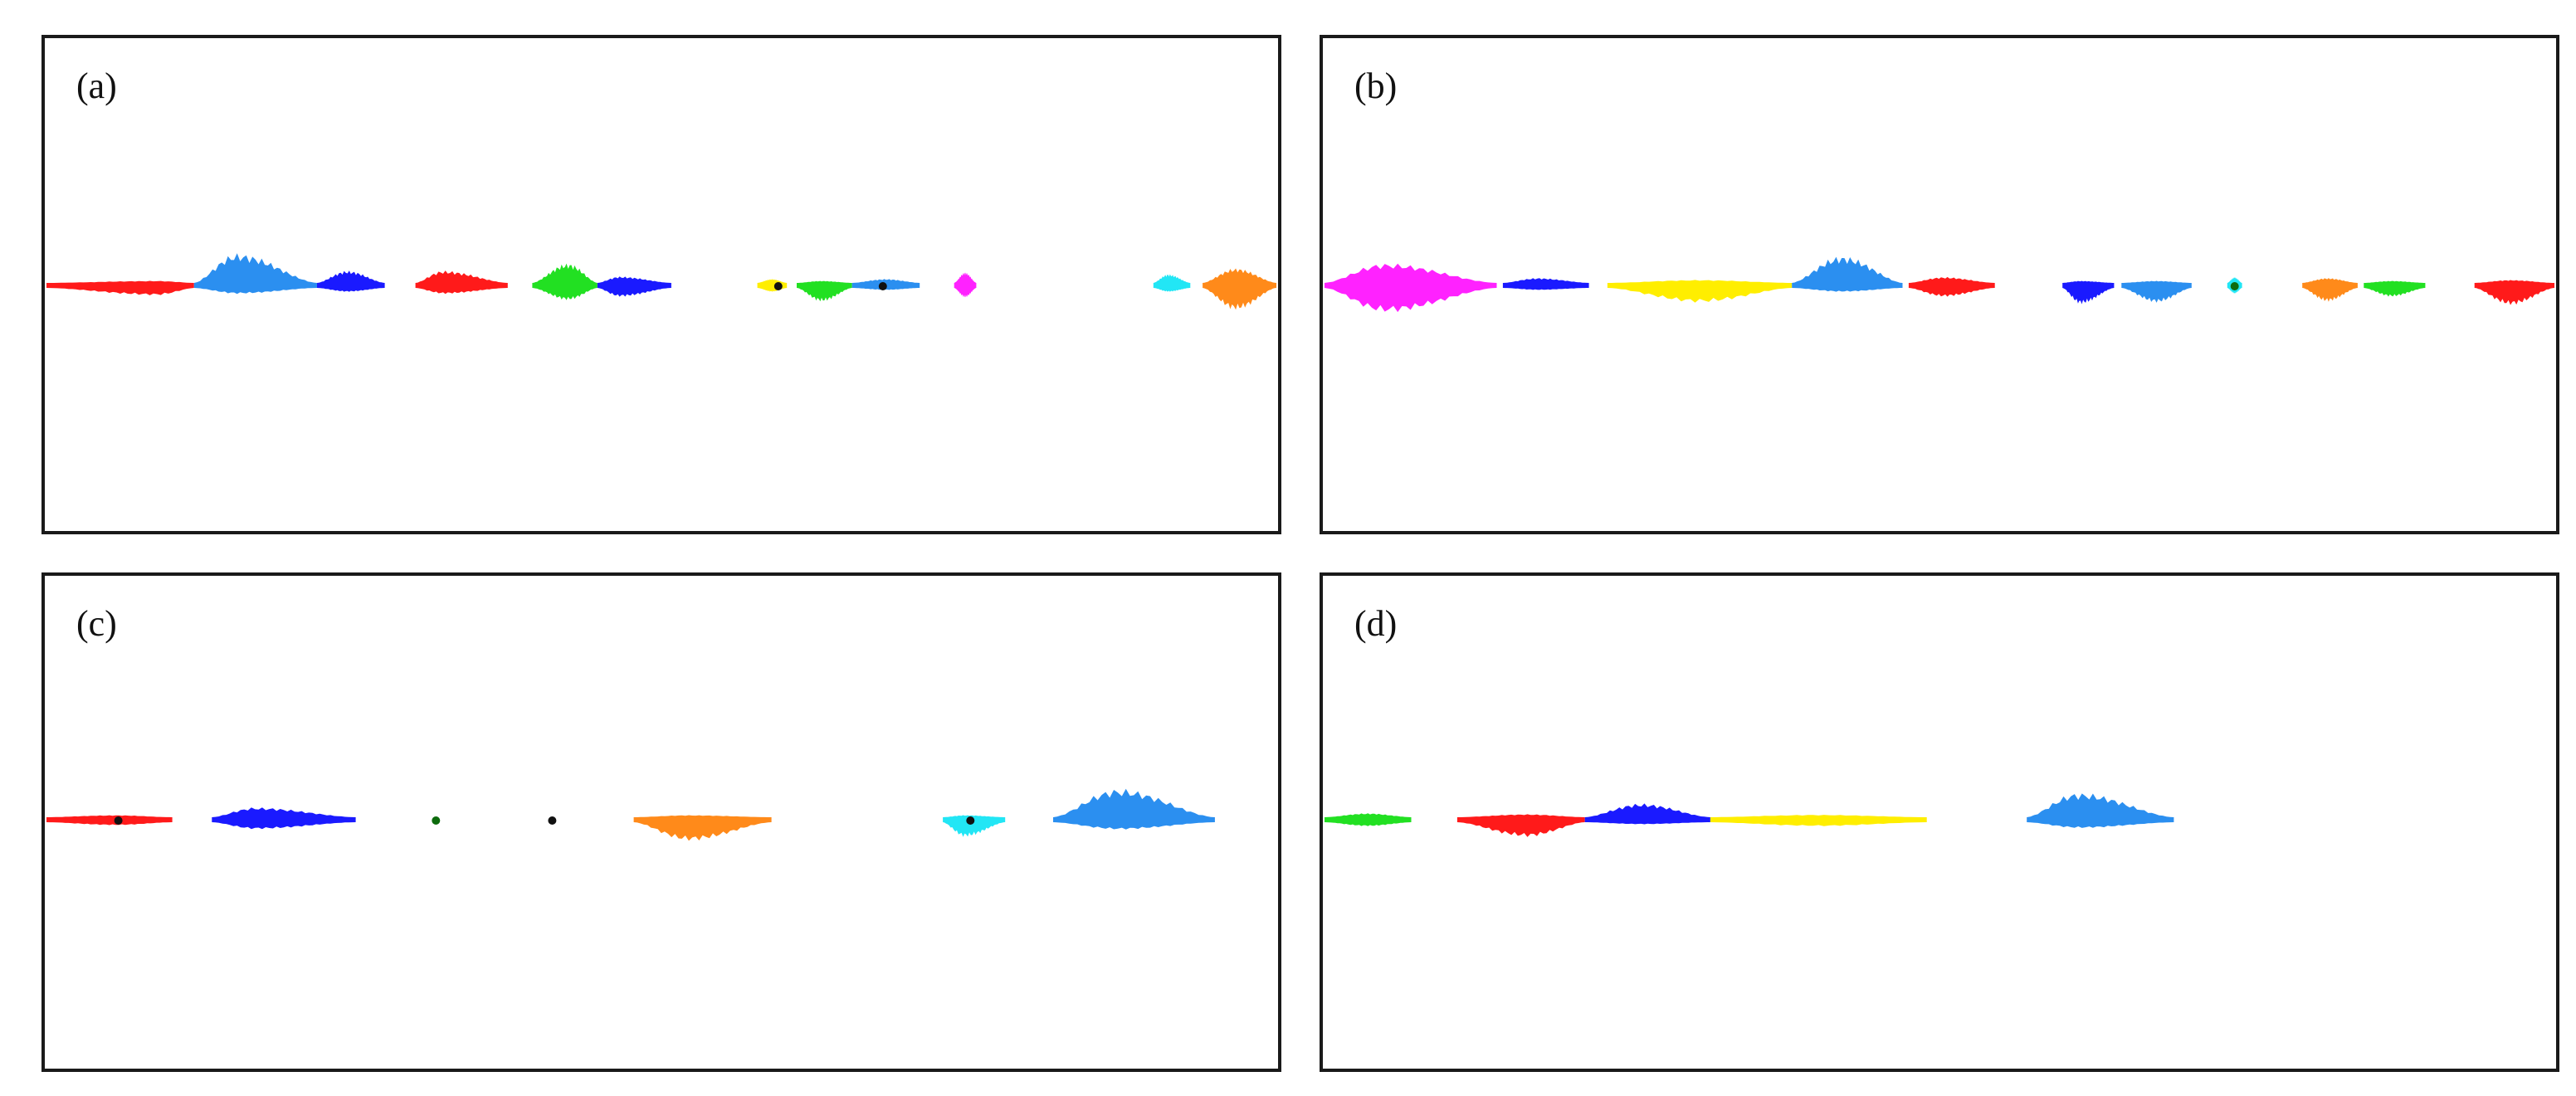 The image size is (2576, 1096). What do you see at coordinates (436, 820) in the screenshot?
I see `panel-c-dot-dark-green` at bounding box center [436, 820].